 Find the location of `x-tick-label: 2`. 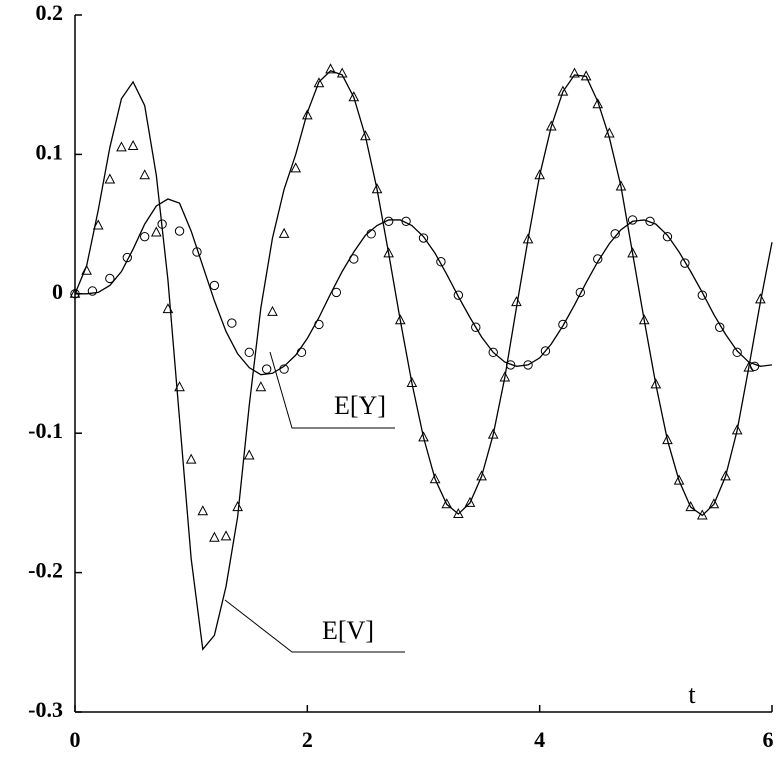

x-tick-label: 2 is located at coordinates (307, 739).